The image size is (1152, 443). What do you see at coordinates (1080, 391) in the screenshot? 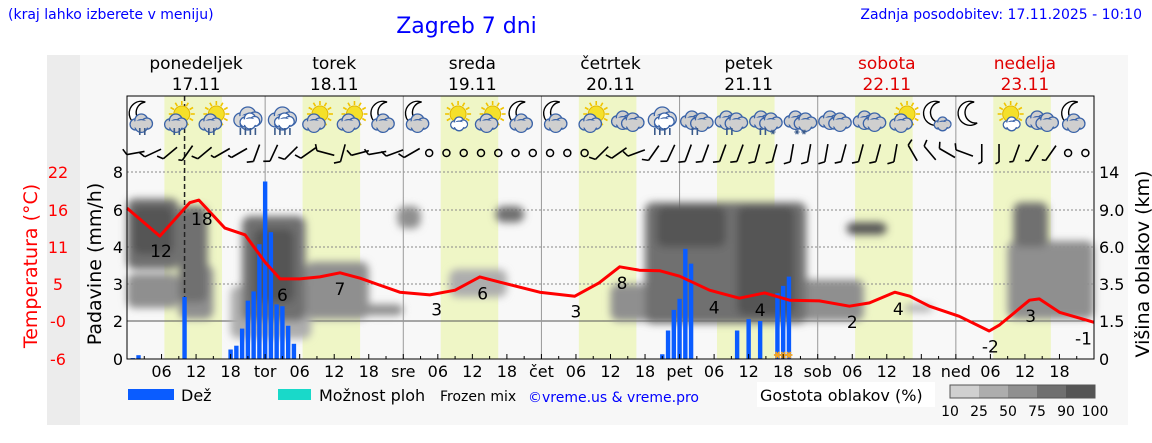
I see `cloud-density-swatch` at bounding box center [1080, 391].